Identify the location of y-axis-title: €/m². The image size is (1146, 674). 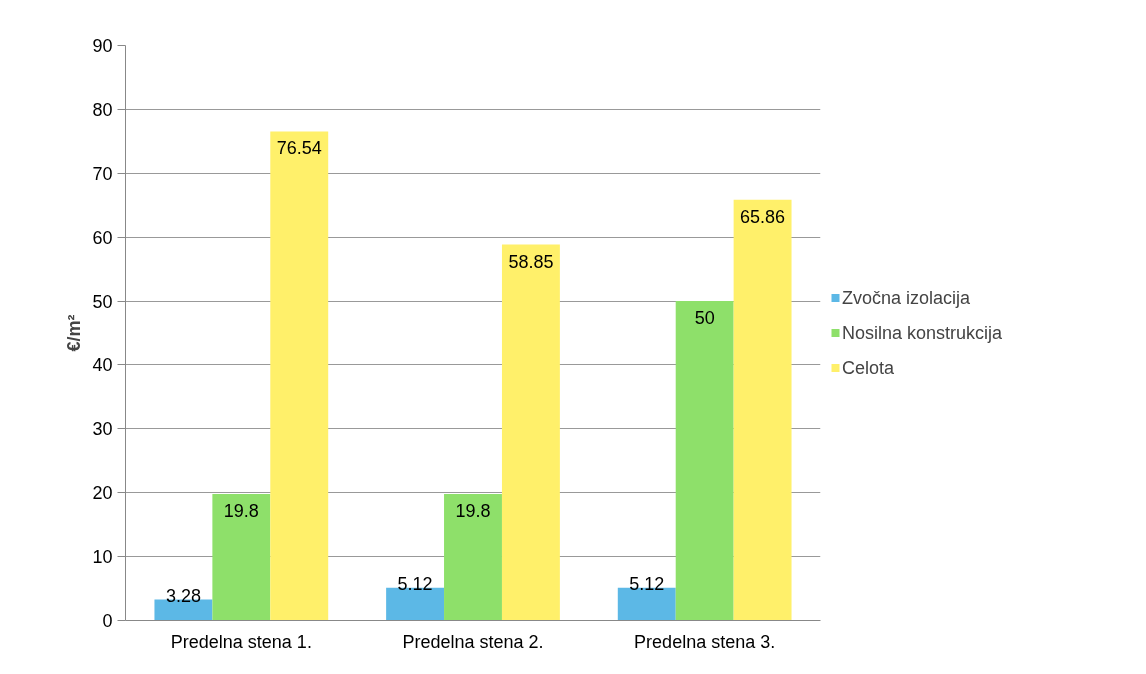
(74, 333).